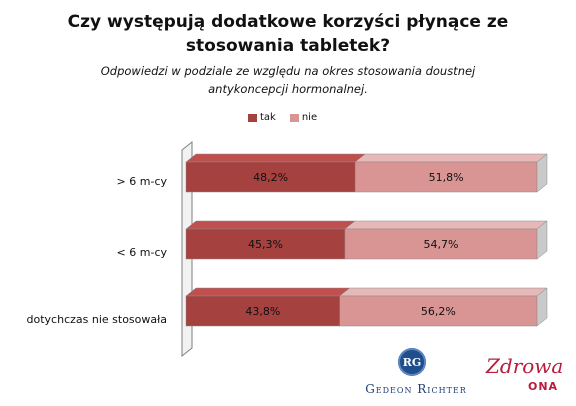  I want to click on ona-logo-text: ONA, so click(543, 386).